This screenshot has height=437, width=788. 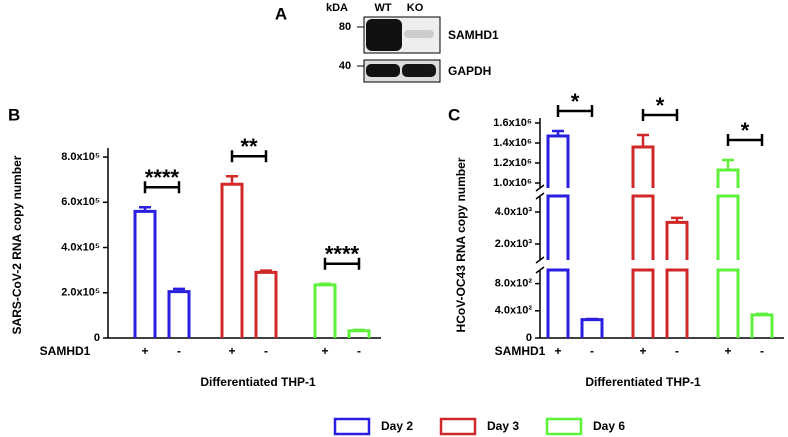 What do you see at coordinates (80, 293) in the screenshot?
I see `y-tick-label: 2.0x10⁵` at bounding box center [80, 293].